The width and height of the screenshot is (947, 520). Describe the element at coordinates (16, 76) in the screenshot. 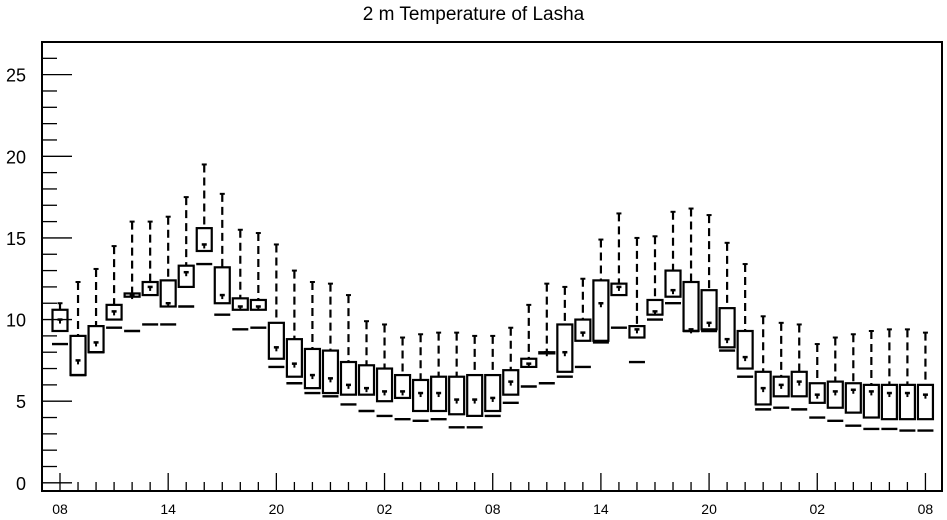

I see `y-tick-label: 25` at that location.